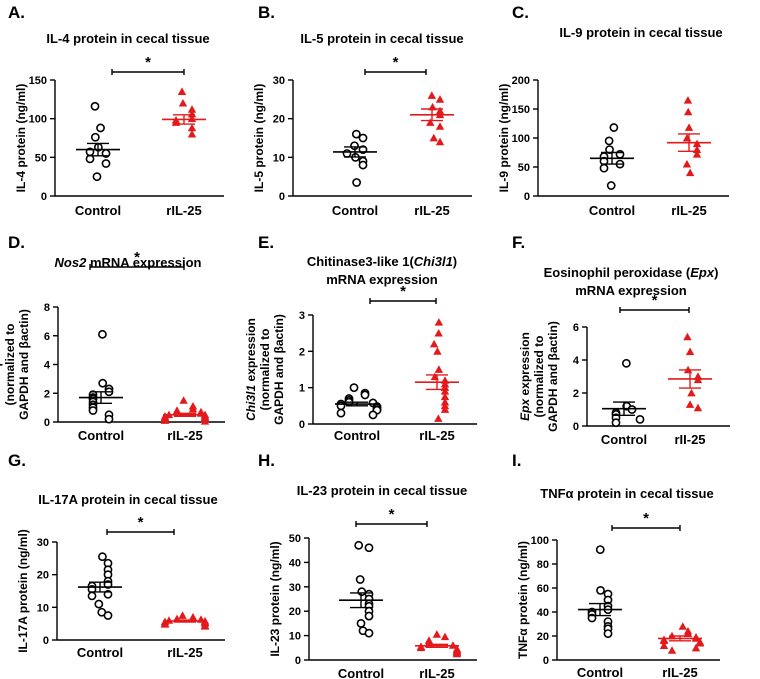  I want to click on y-tick-label: 50, so click(295, 539).